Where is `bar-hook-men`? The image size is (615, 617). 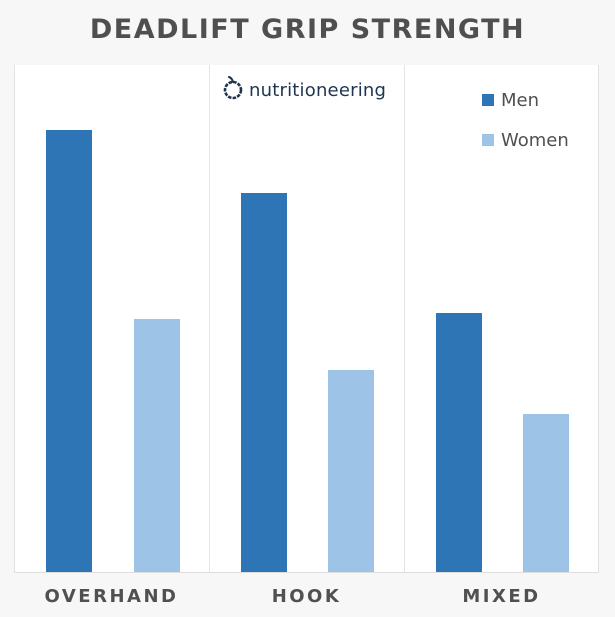
bar-hook-men is located at coordinates (264, 382).